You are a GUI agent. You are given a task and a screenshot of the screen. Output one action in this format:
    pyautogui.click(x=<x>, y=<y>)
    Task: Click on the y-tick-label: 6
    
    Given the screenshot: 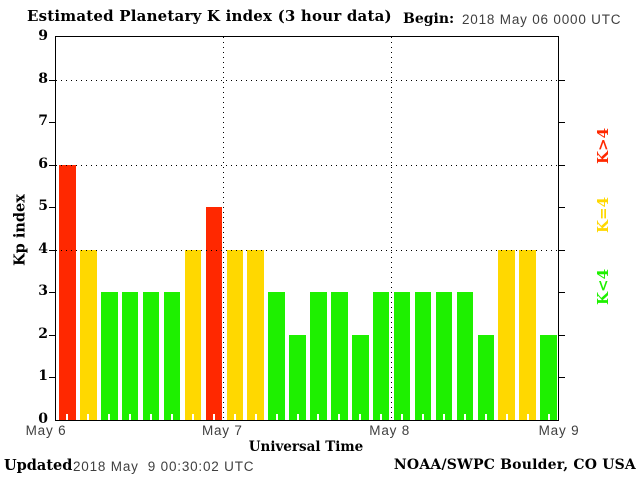 What is the action you would take?
    pyautogui.click(x=43, y=163)
    